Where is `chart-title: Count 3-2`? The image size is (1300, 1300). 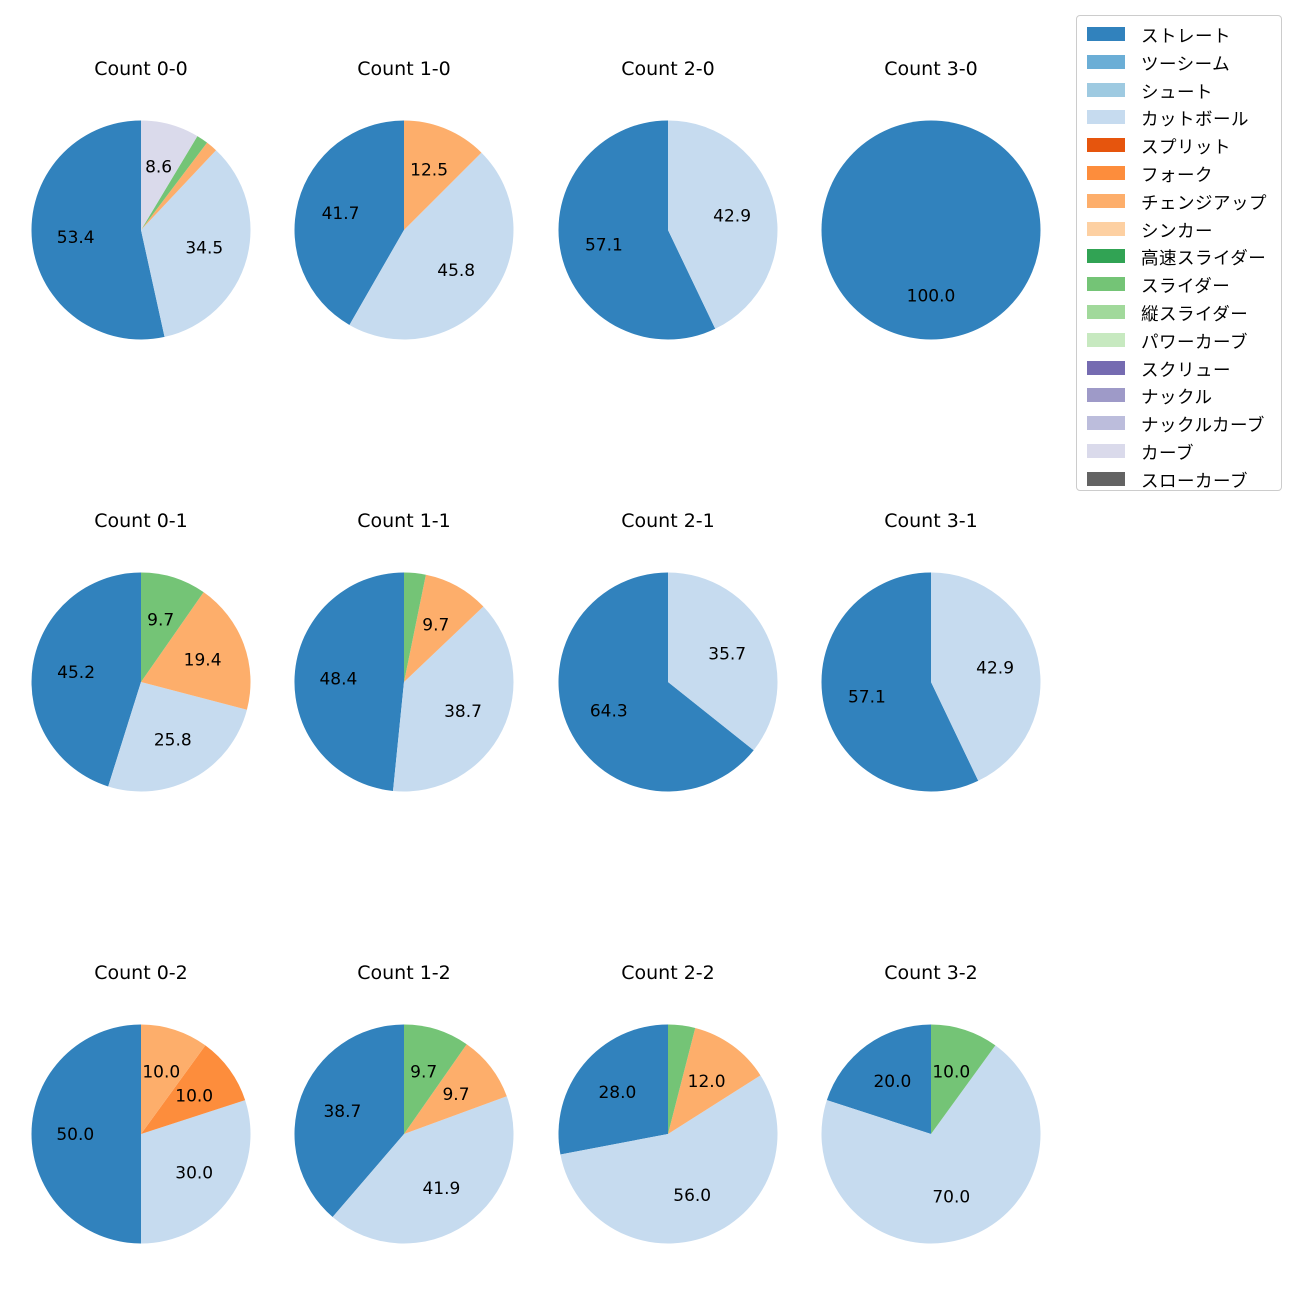 chart-title: Count 3-2 is located at coordinates (931, 973).